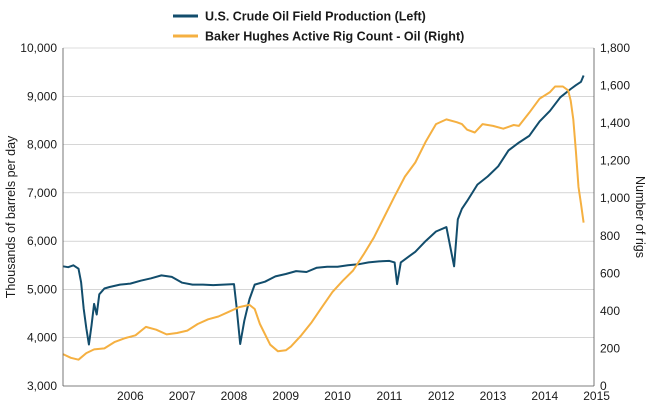 The image size is (650, 408). I want to click on x-tick-label: 2006, so click(130, 396).